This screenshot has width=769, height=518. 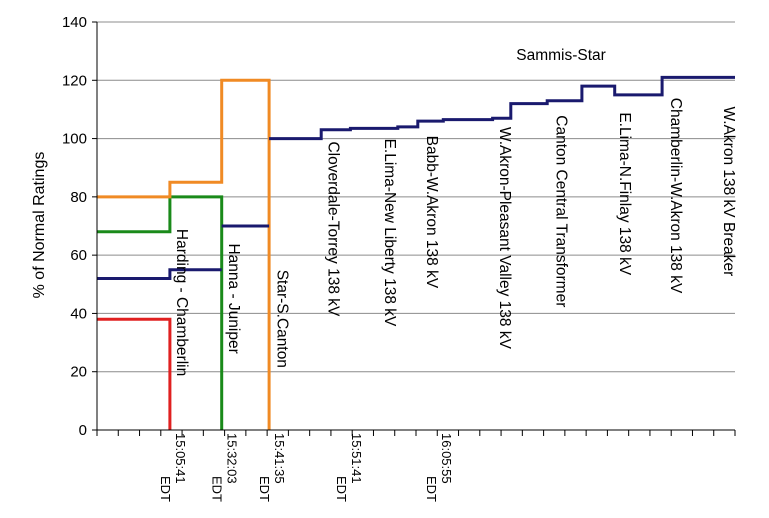 What do you see at coordinates (78, 255) in the screenshot?
I see `y-tick-label: 60` at bounding box center [78, 255].